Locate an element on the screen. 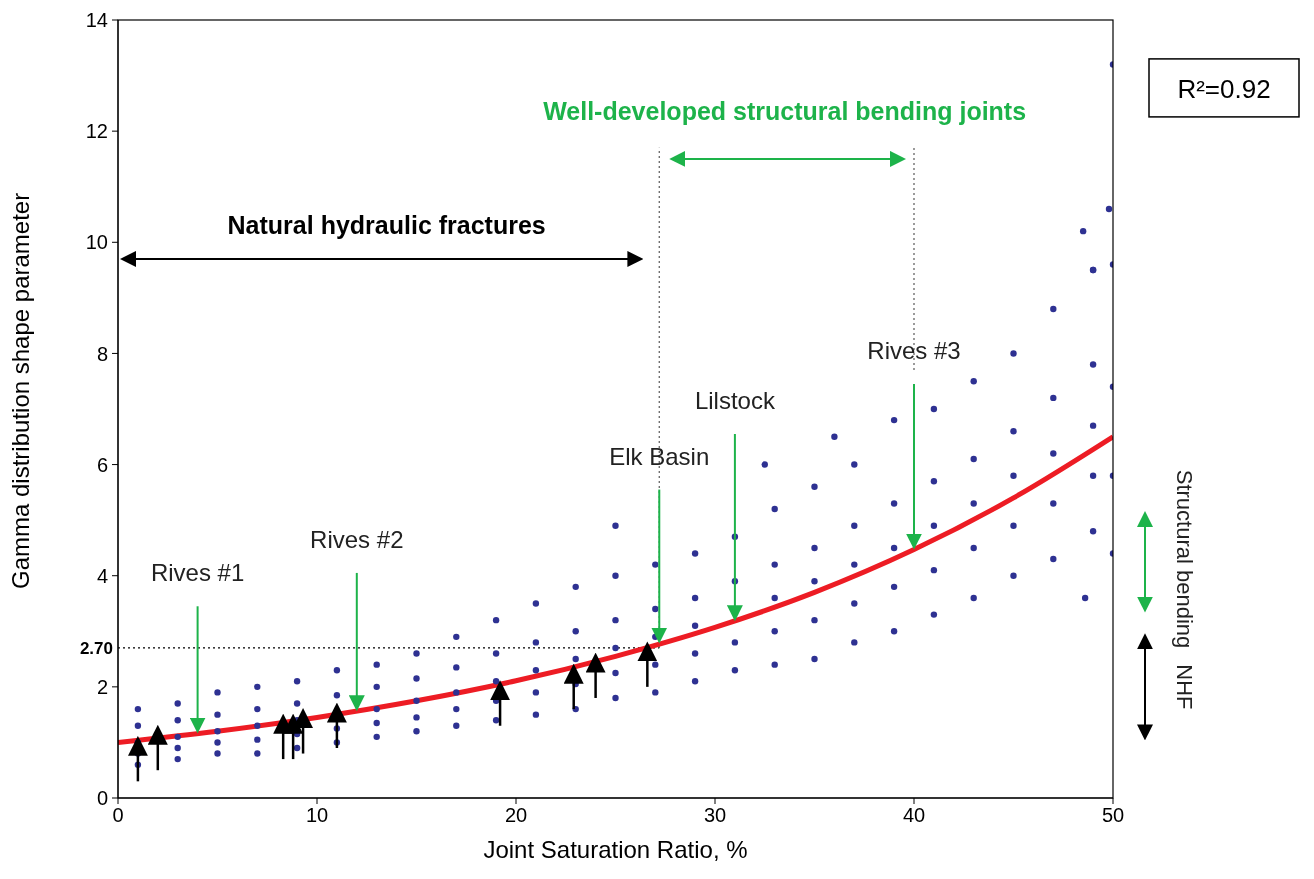 This screenshot has width=1314, height=879. annotation: Lilstock is located at coordinates (735, 400).